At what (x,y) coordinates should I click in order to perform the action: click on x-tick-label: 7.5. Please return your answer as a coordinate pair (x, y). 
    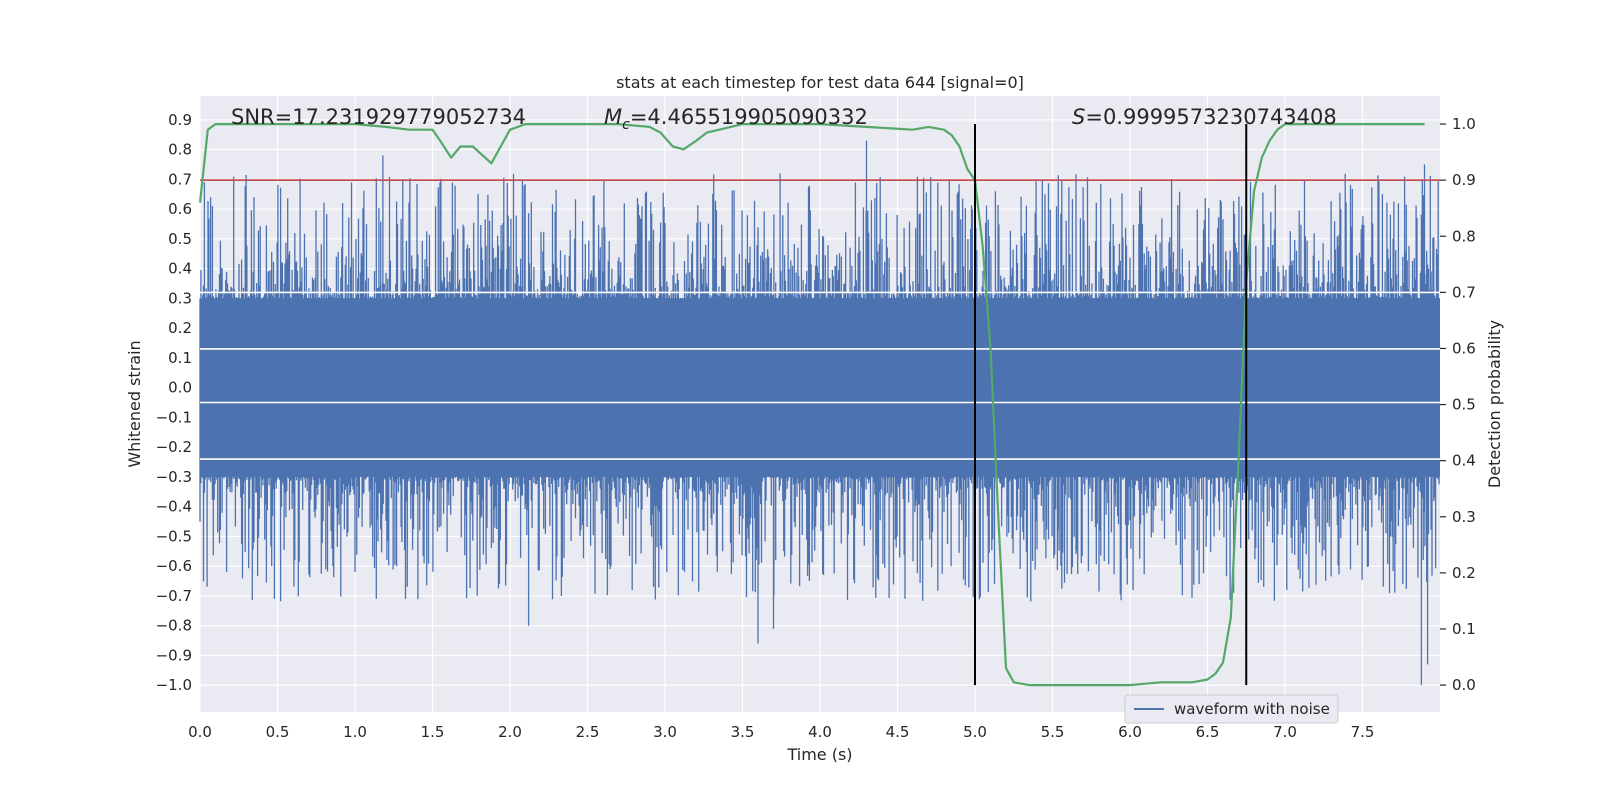
    Looking at the image, I should click on (1363, 732).